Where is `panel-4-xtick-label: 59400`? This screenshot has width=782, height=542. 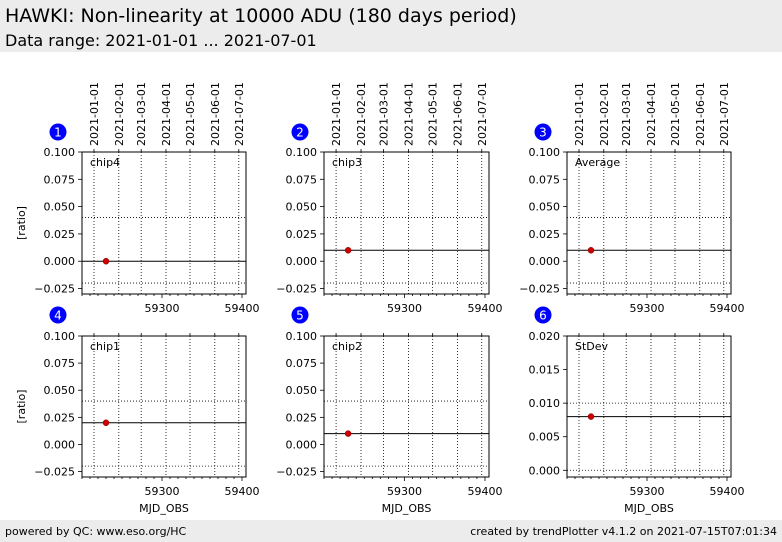
panel-4-xtick-label: 59400 is located at coordinates (242, 491).